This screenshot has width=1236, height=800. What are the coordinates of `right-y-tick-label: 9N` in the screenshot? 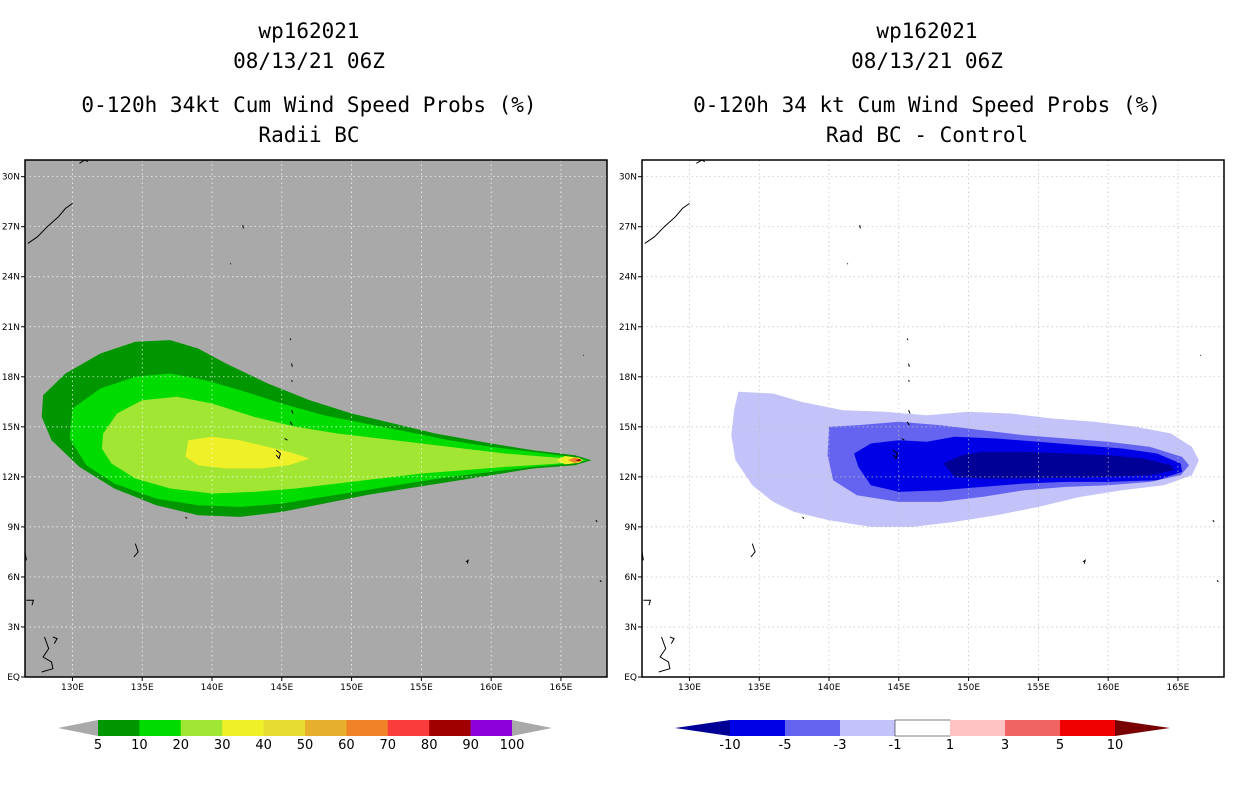 It's located at (631, 528).